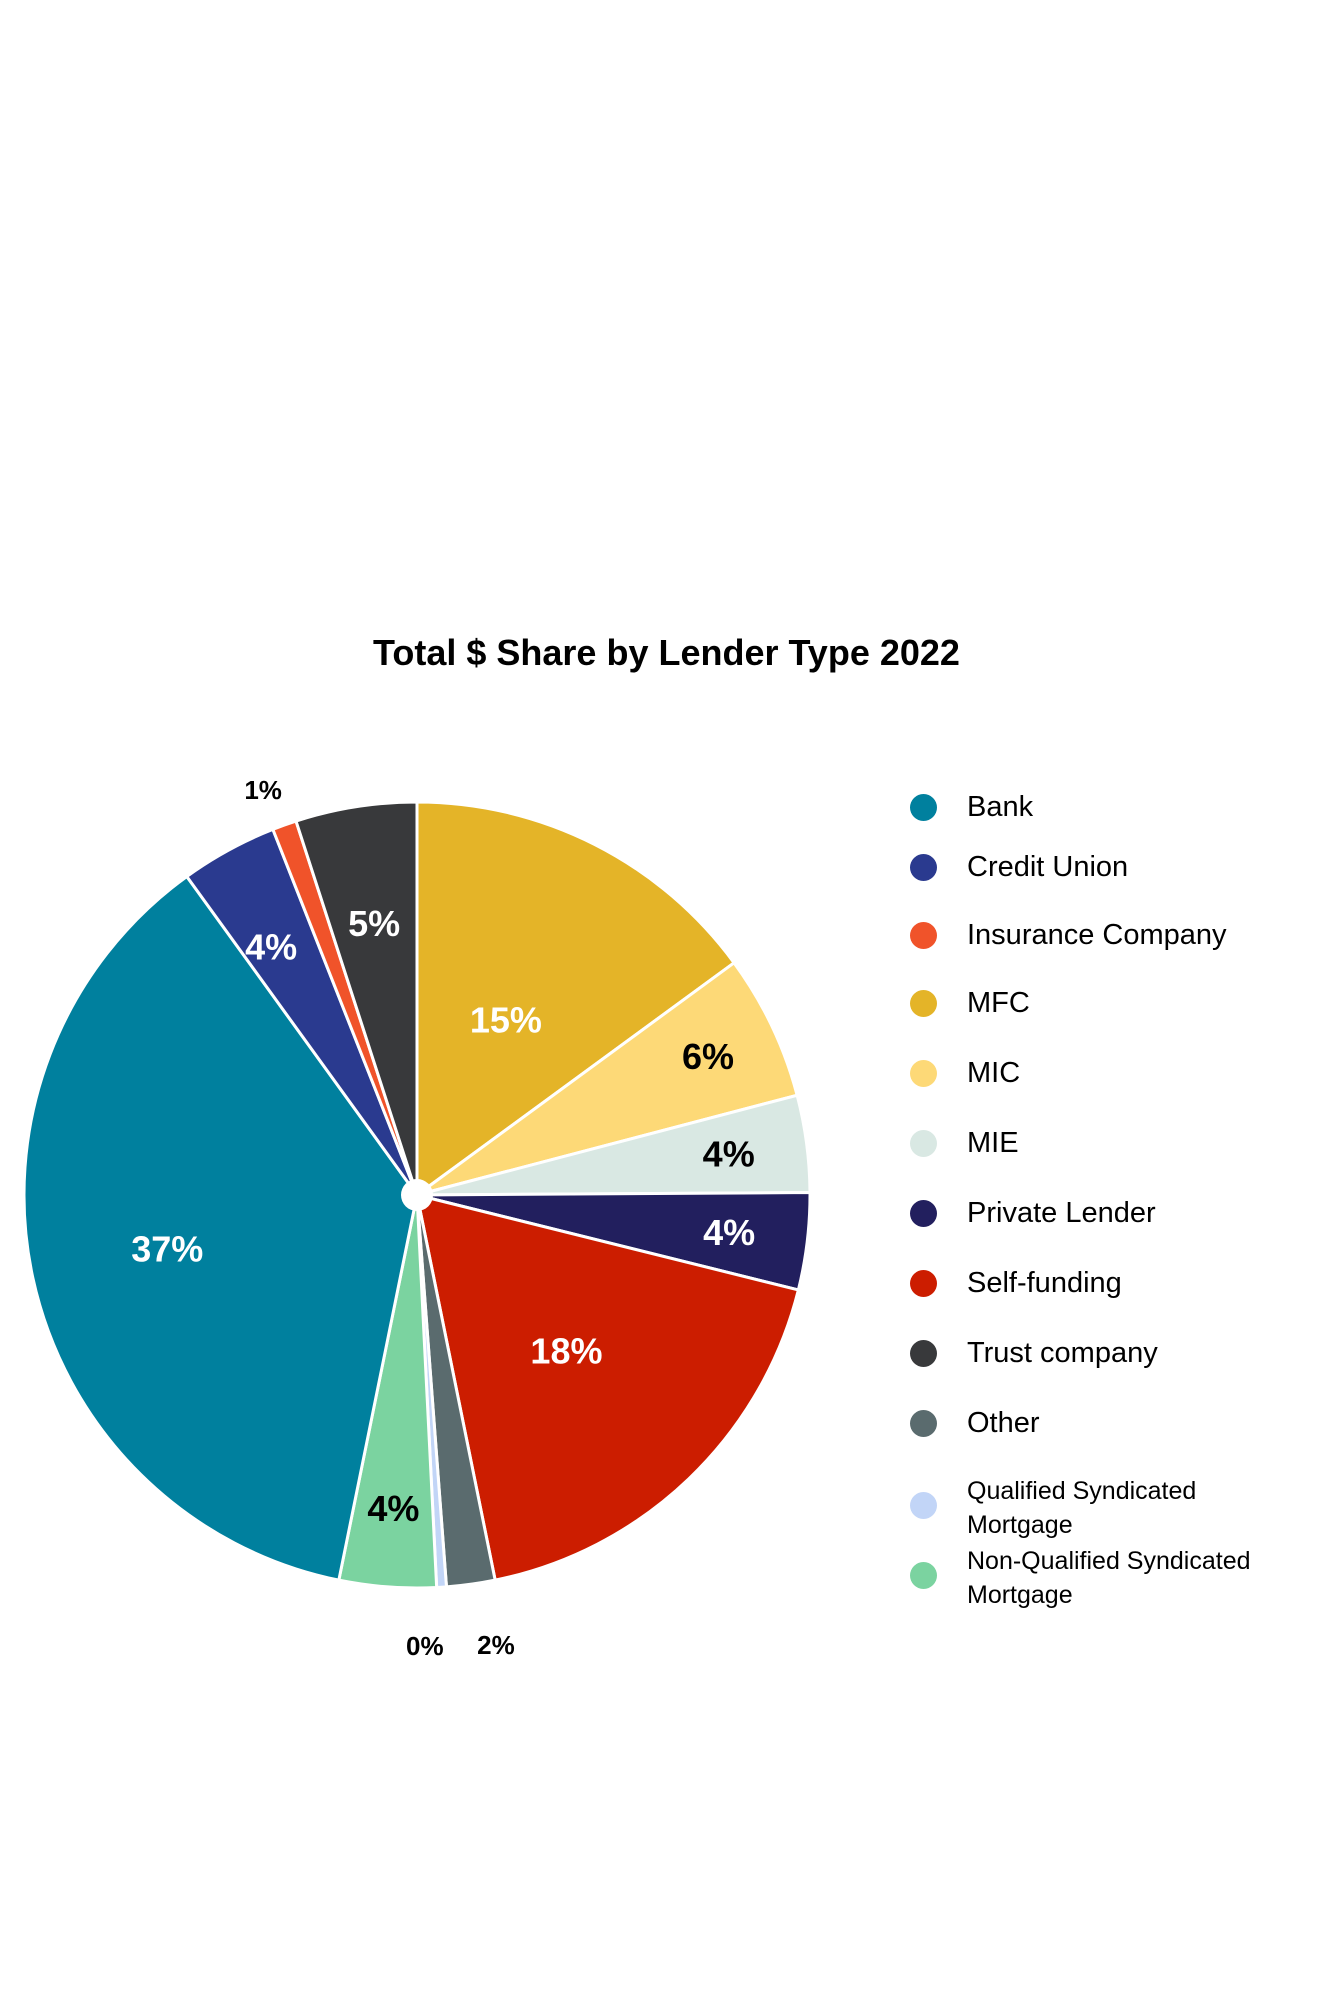  I want to click on legend-label: Other, so click(1003, 1423).